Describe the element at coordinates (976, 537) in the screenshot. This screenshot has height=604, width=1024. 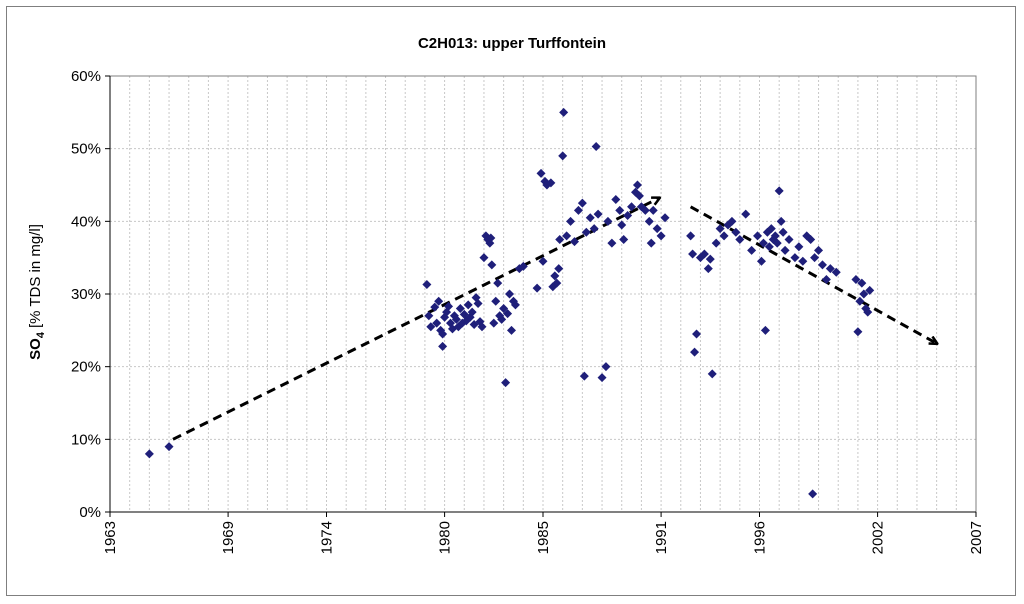
I see `x-tick-label: 2007` at that location.